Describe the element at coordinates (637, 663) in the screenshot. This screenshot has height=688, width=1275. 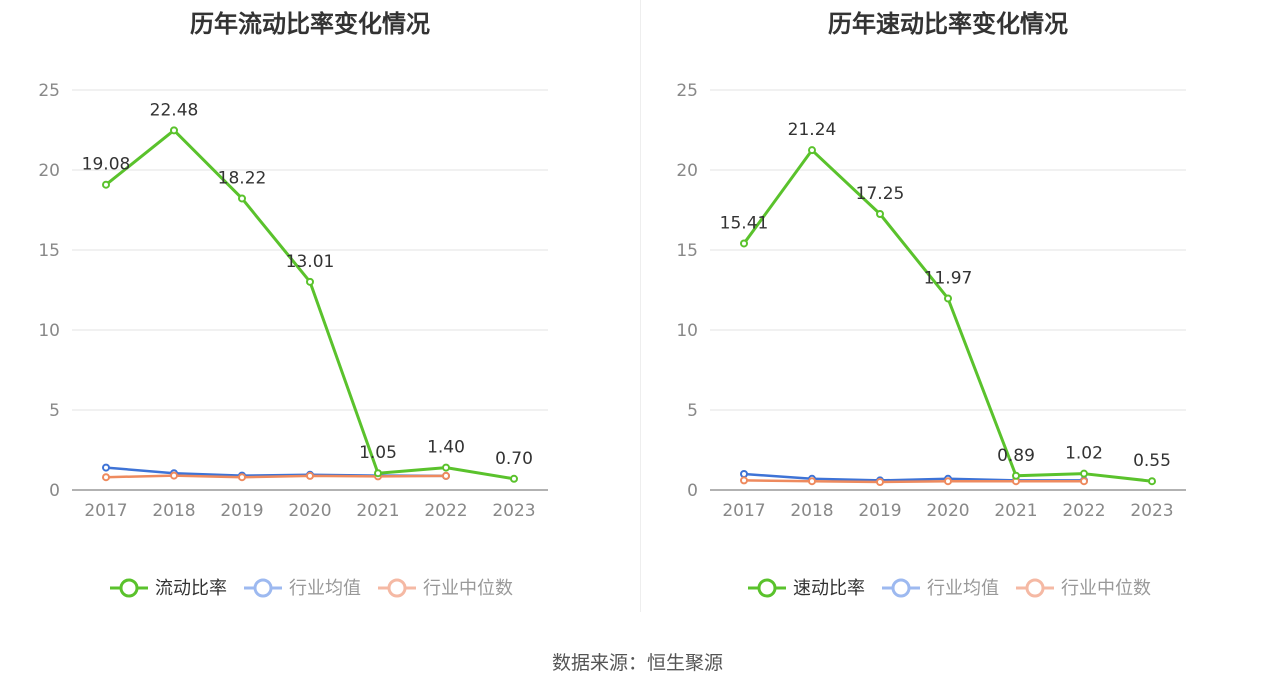
I see `data-source-note: 数据来源：恒生聚源` at that location.